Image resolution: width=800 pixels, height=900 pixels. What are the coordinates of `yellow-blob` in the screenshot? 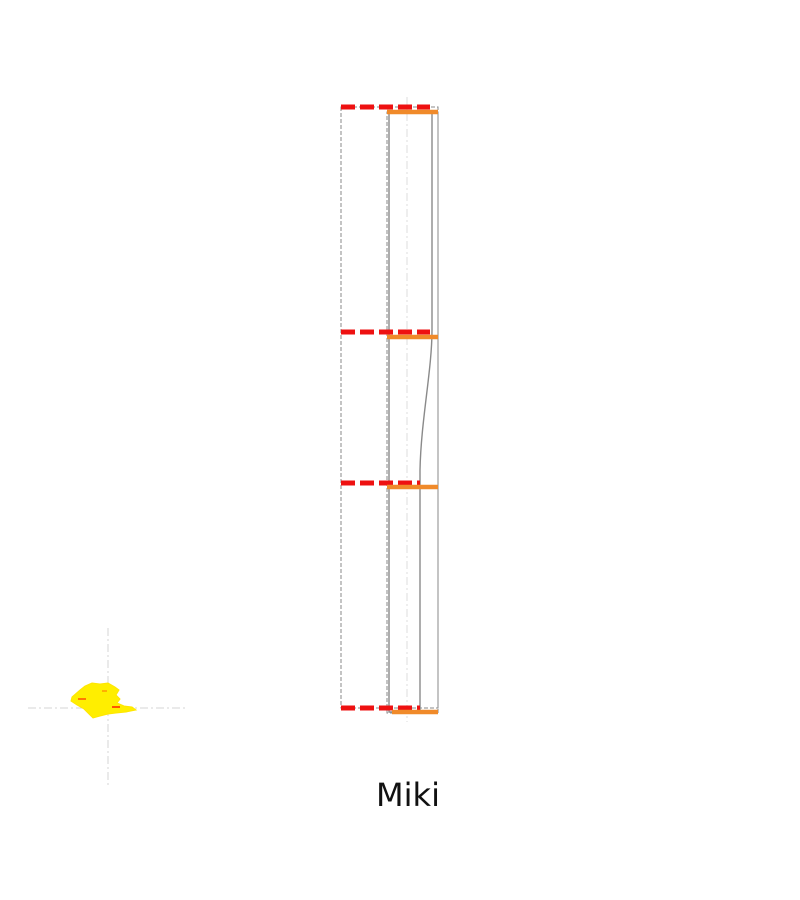 It's located at (104, 700).